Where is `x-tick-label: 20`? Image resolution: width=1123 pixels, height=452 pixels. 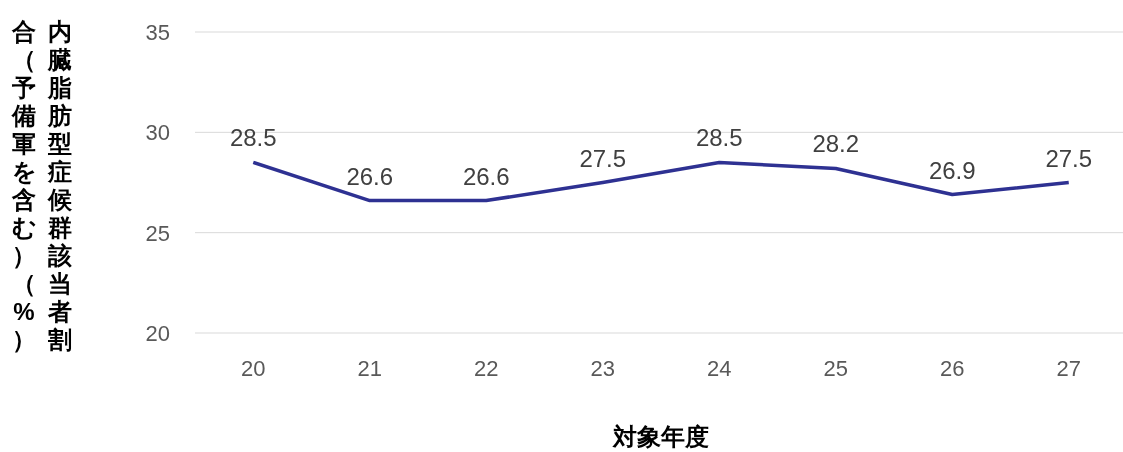
x-tick-label: 20 is located at coordinates (253, 368).